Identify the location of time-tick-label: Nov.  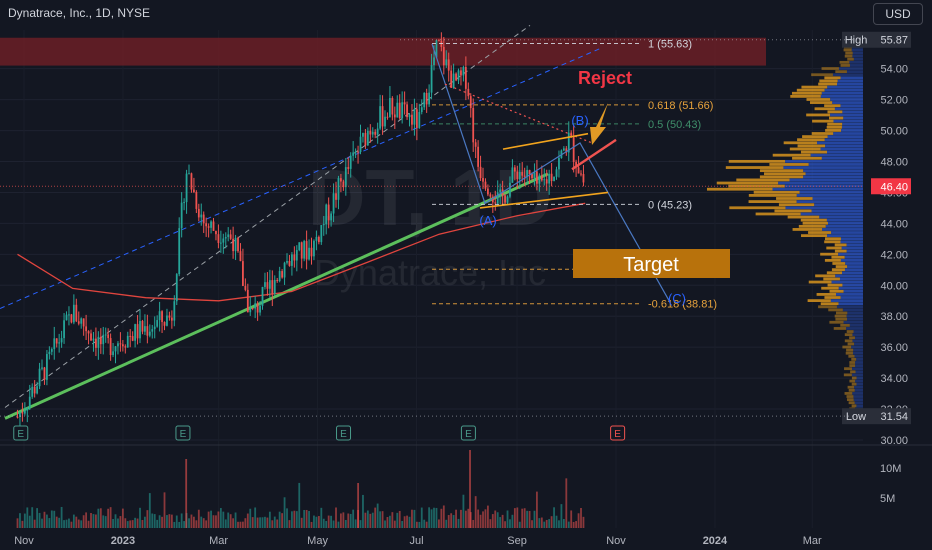
(616, 541).